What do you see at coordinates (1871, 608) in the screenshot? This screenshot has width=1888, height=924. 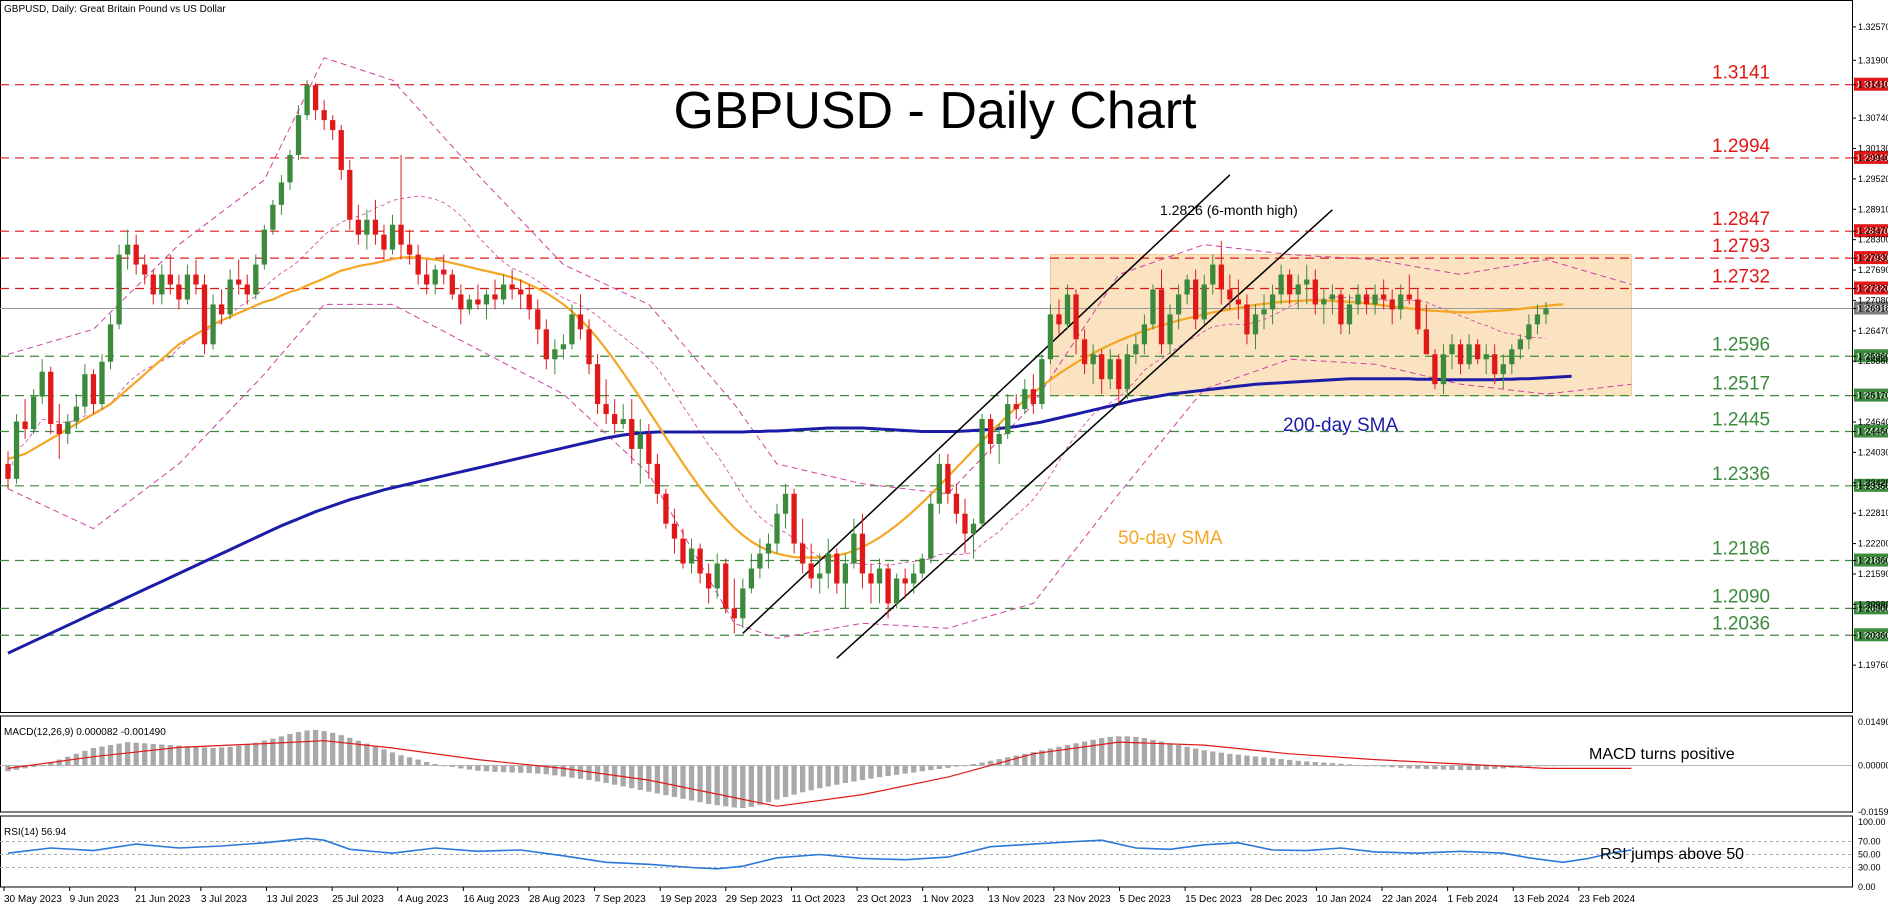 I see `level-box-1.2090` at bounding box center [1871, 608].